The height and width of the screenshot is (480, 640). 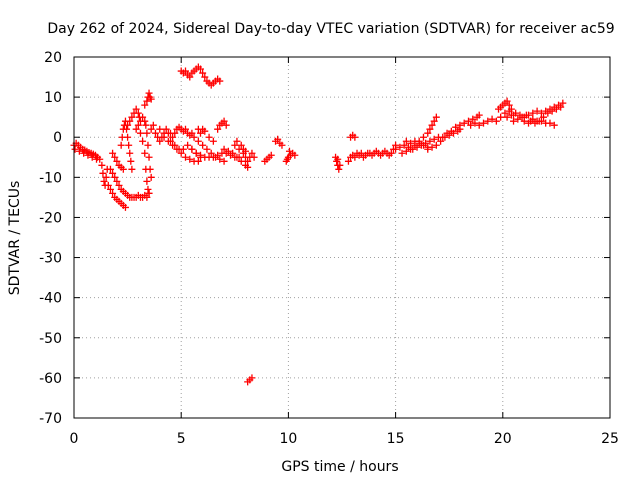 I want to click on y-tick-label: -40, so click(x=50, y=299).